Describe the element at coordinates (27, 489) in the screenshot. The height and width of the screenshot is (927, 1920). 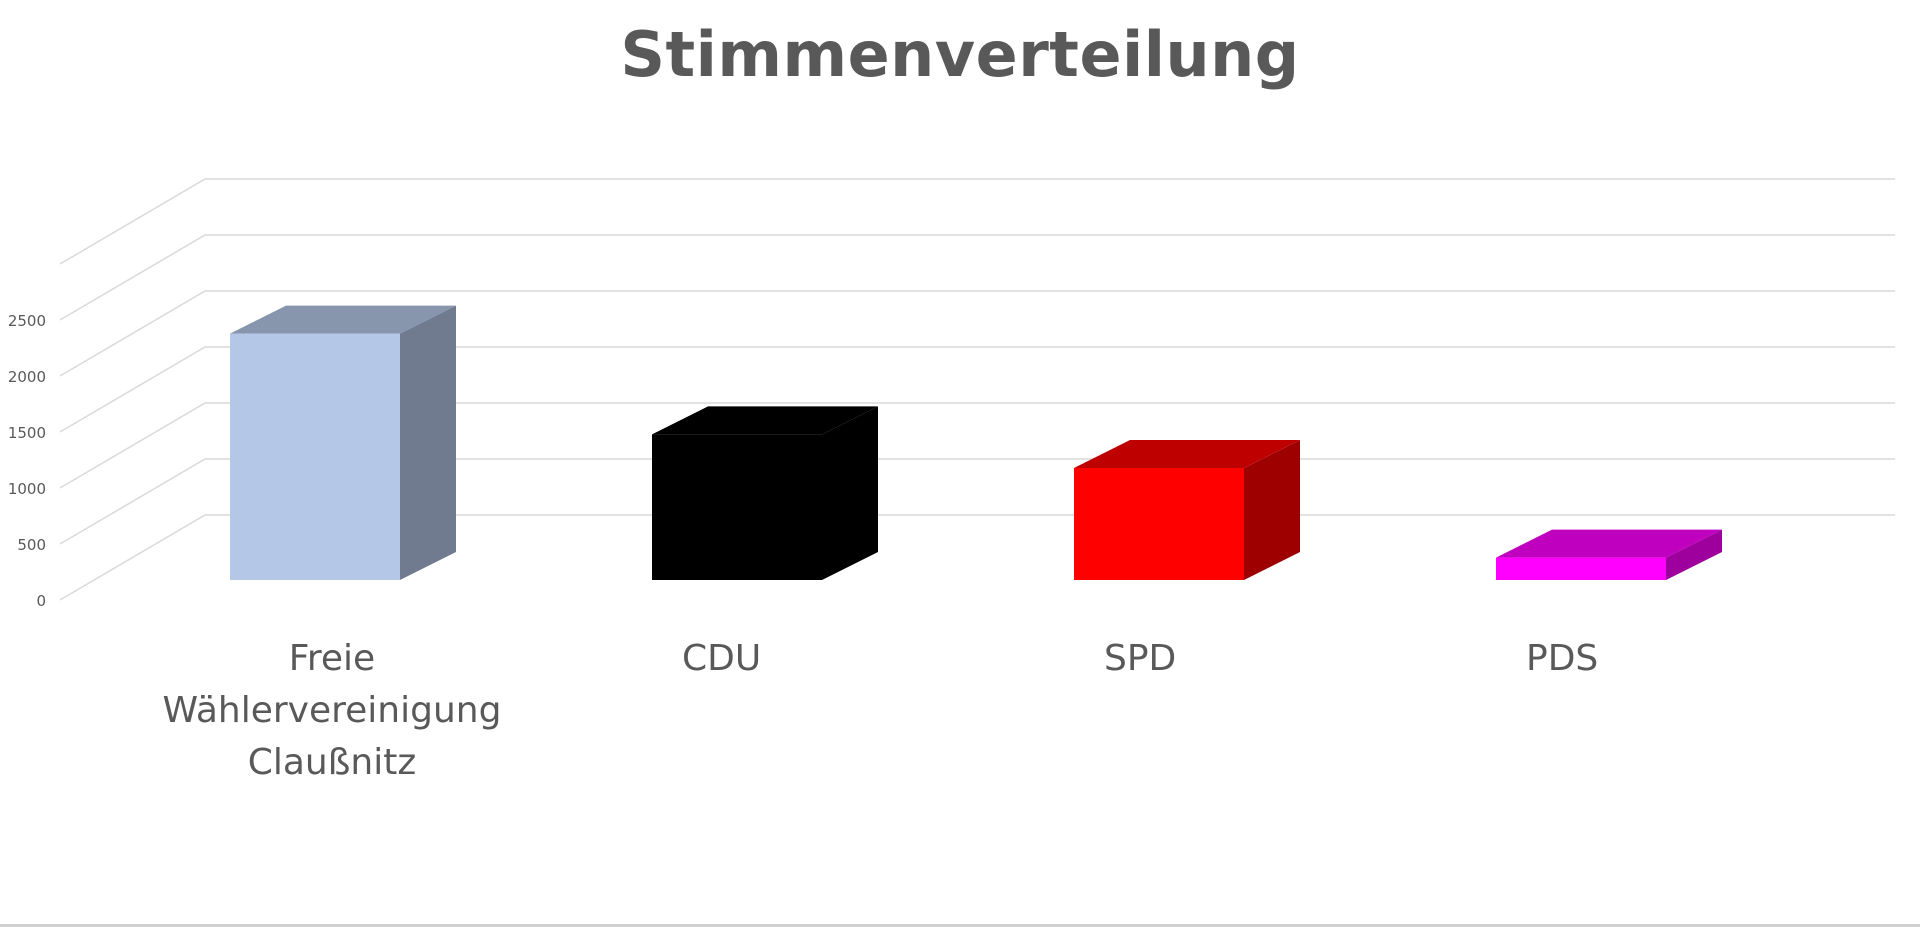
I see `y-tick-label: 1000` at that location.